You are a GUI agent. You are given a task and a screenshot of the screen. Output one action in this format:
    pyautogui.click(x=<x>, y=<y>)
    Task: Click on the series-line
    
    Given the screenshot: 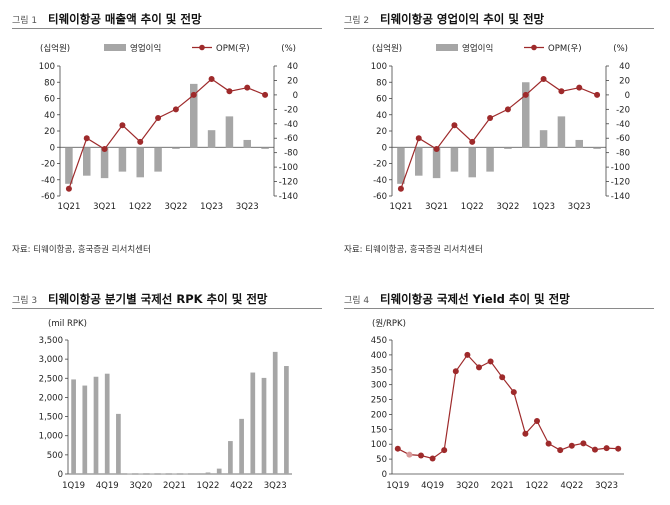 What is the action you would take?
    pyautogui.click(x=499, y=134)
    